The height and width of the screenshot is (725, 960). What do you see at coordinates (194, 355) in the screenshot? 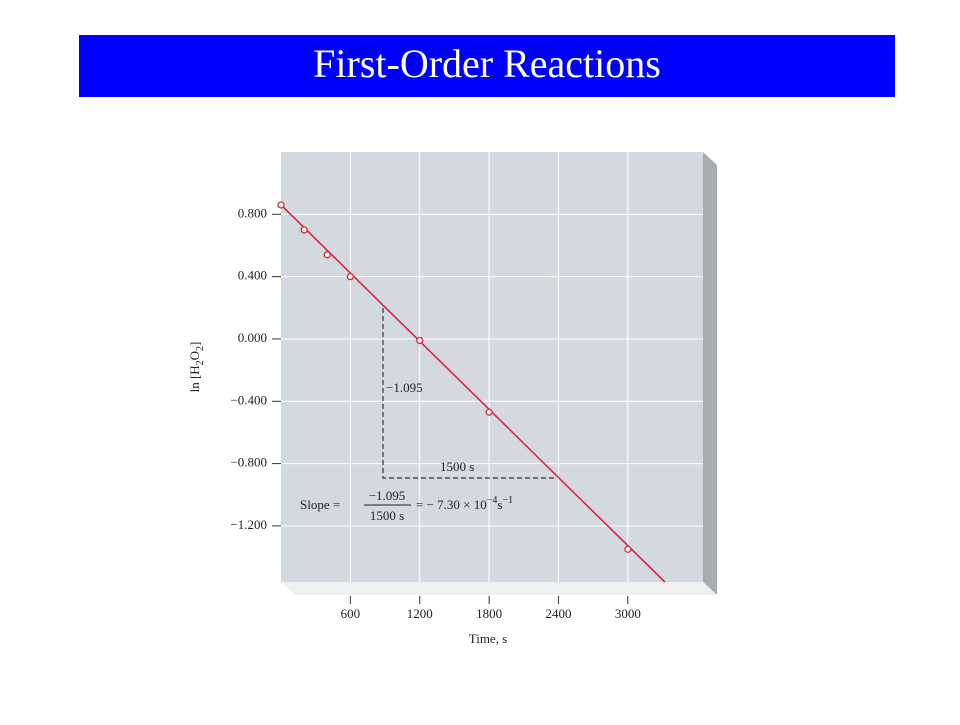
I see `y-label-part: O` at bounding box center [194, 355].